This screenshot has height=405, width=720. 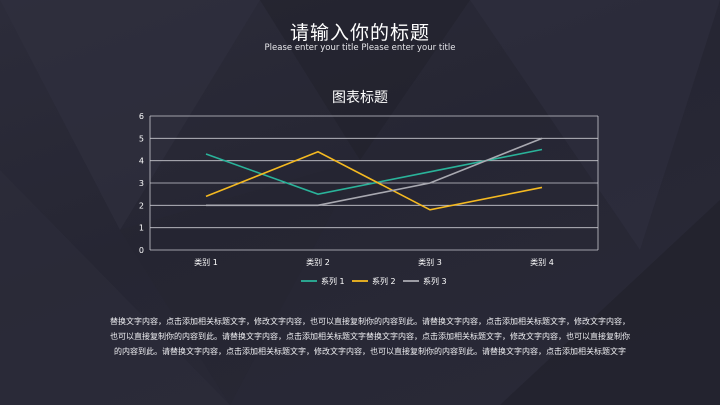 What do you see at coordinates (141, 228) in the screenshot?
I see `y-tick-label: 1` at bounding box center [141, 228].